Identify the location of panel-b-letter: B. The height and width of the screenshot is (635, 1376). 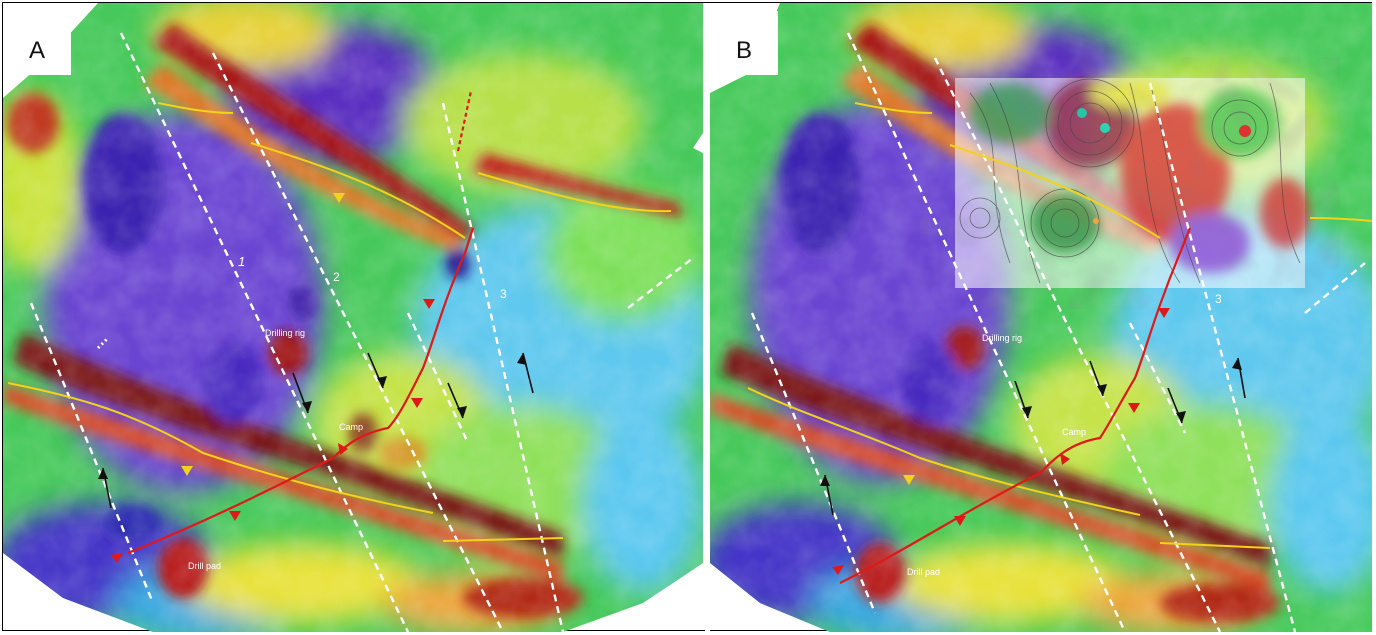
(749, 43).